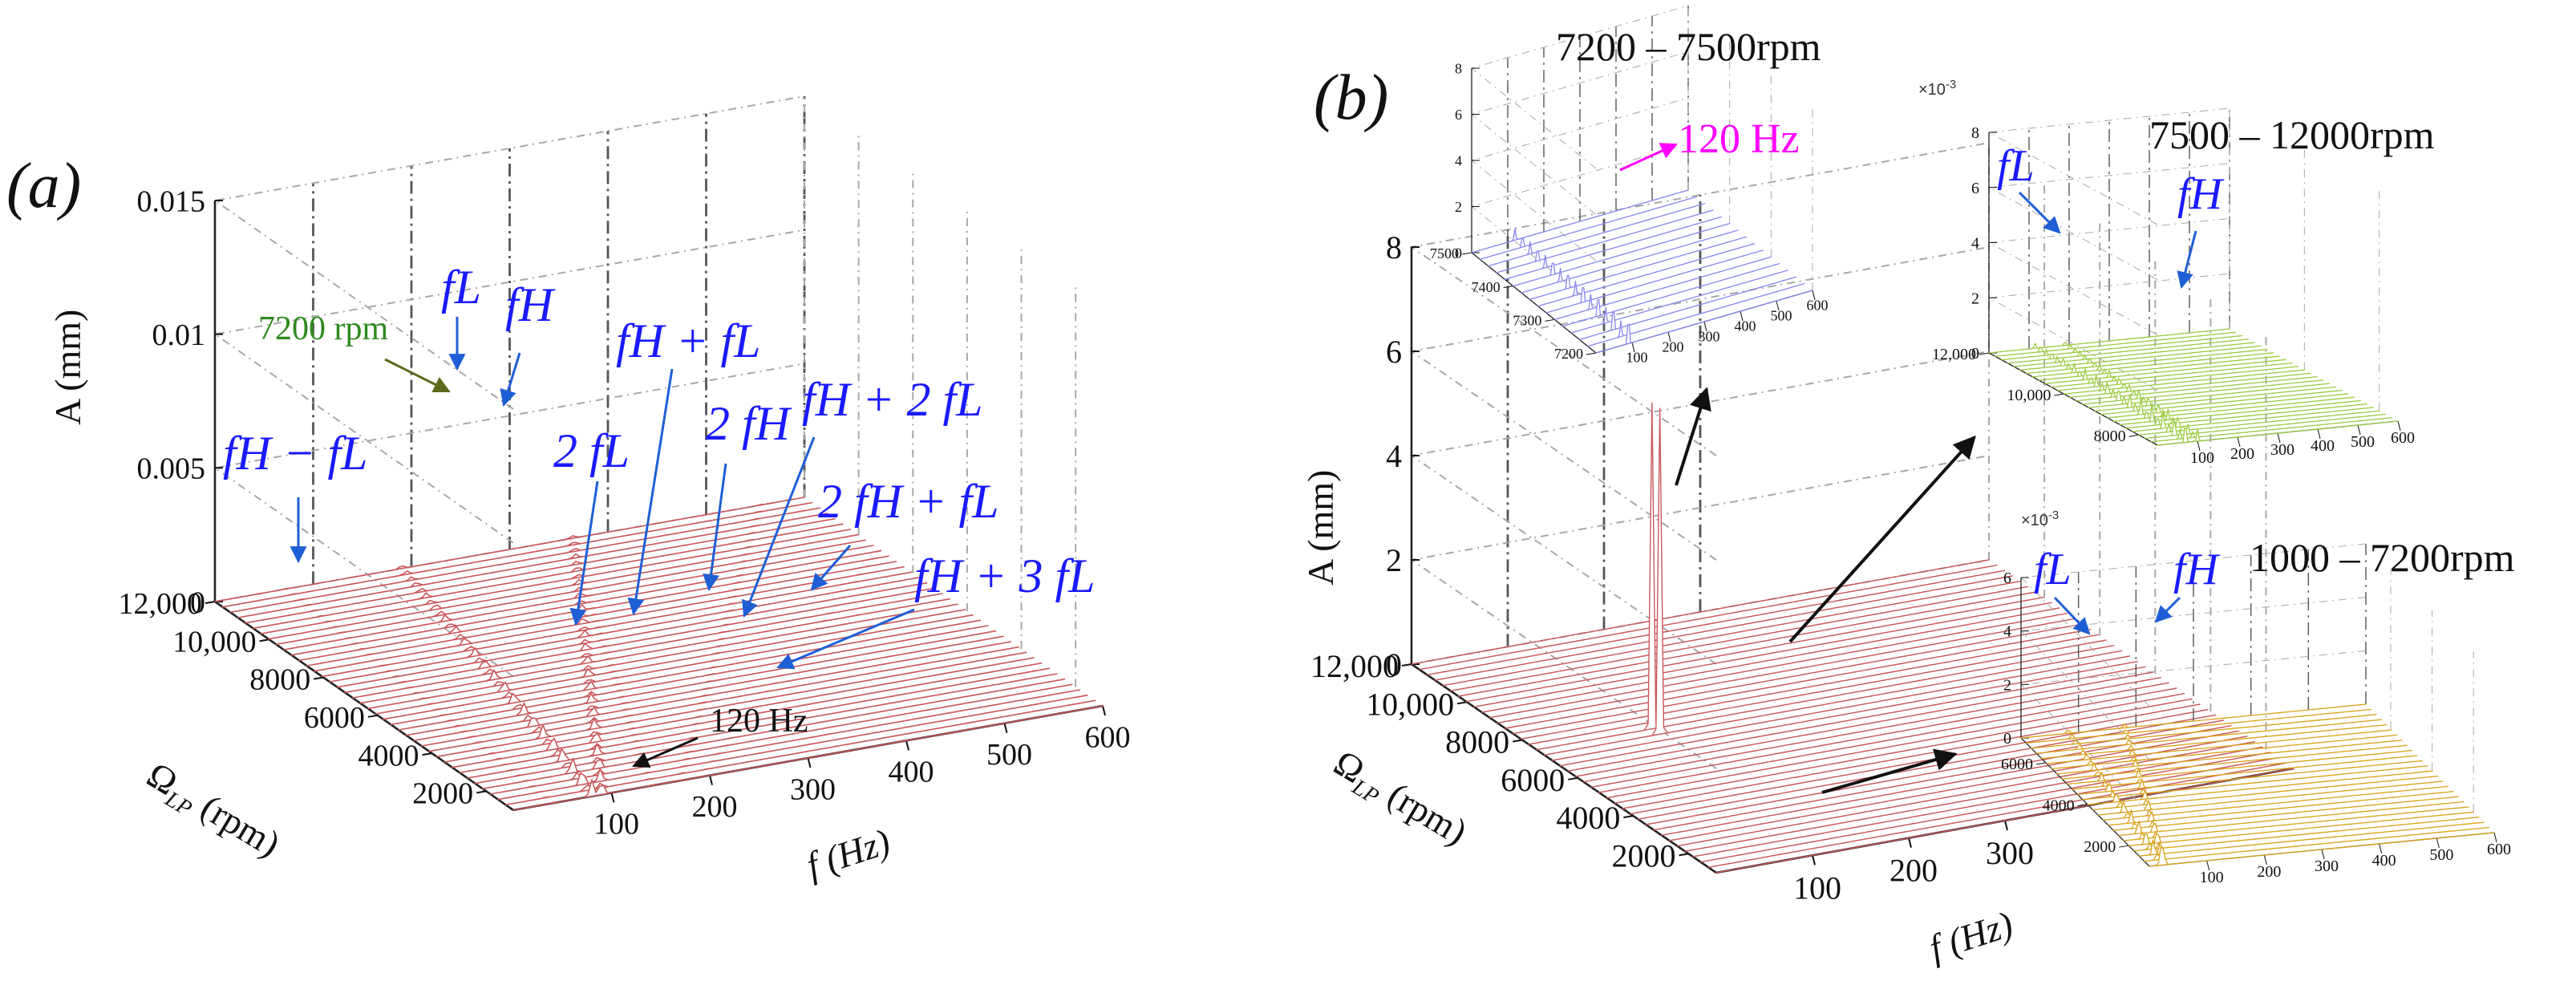 The image size is (2576, 985). I want to click on spectrum-slices, so click(659, 654).